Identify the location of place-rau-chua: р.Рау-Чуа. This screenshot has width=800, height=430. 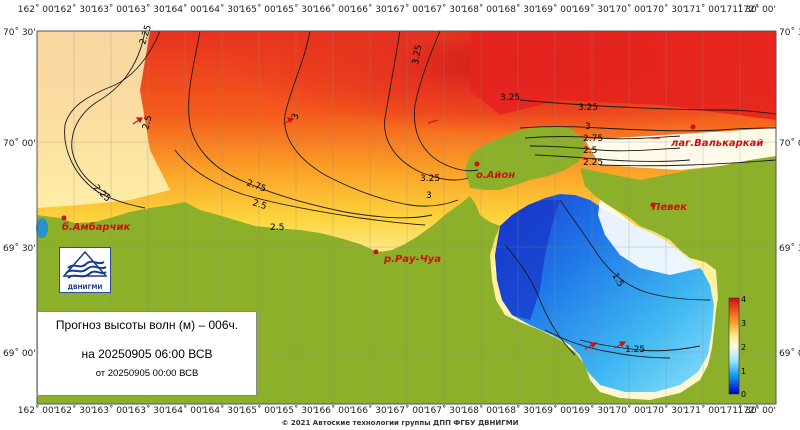
(412, 259).